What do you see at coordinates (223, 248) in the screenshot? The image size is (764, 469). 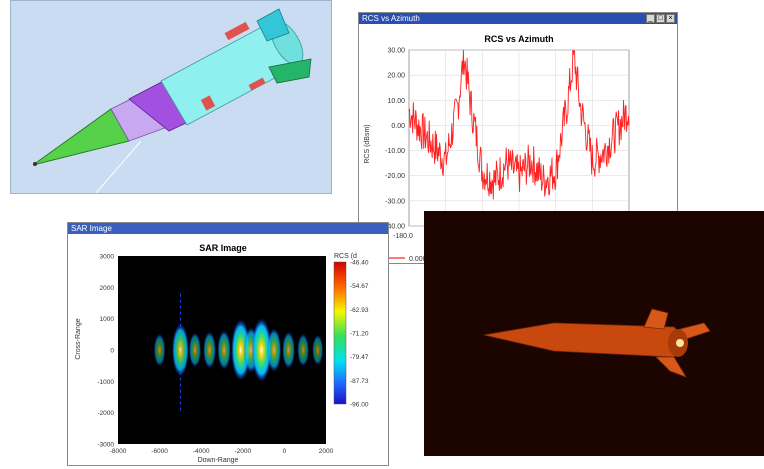 I see `sar-plot-title: SAR Image` at bounding box center [223, 248].